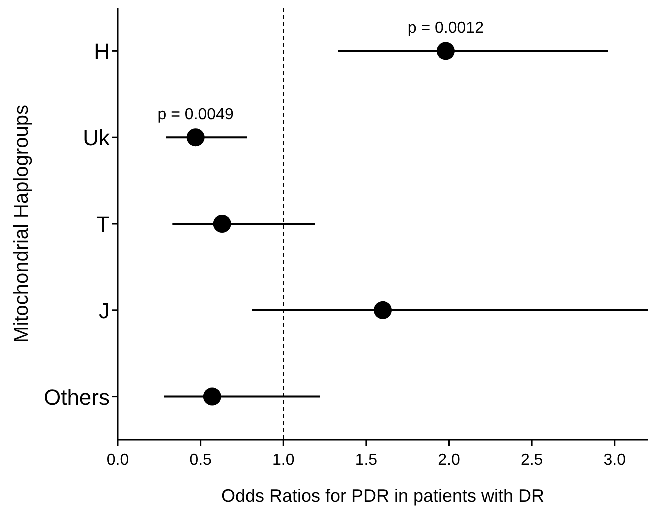 The image size is (648, 514). What do you see at coordinates (118, 460) in the screenshot?
I see `x-tick-label: 0.0` at bounding box center [118, 460].